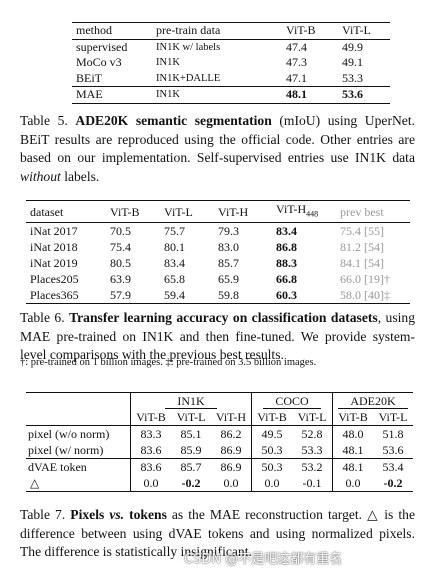 The image size is (430, 571). I want to click on cell: 60.3, so click(308, 296).